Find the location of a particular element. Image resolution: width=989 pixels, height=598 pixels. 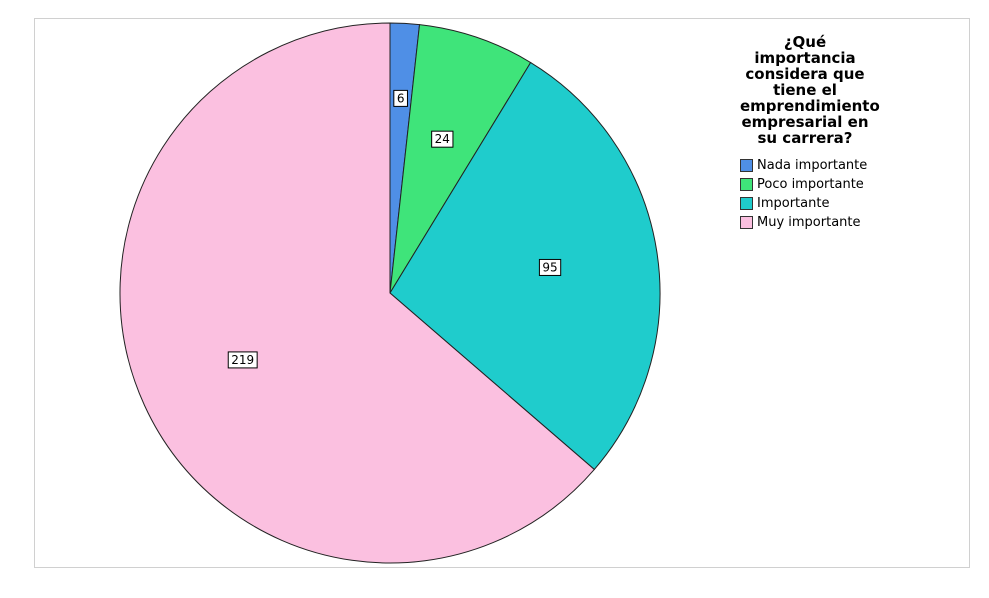

legend-item: Nada importante is located at coordinates (805, 165).